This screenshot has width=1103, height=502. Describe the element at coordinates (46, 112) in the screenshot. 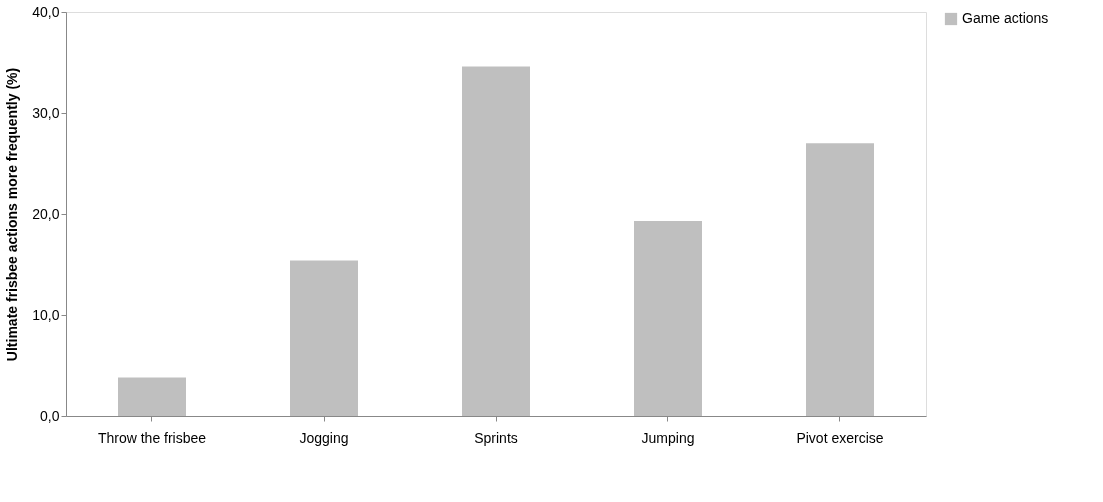

I see `y-tick-label: 30,0` at that location.